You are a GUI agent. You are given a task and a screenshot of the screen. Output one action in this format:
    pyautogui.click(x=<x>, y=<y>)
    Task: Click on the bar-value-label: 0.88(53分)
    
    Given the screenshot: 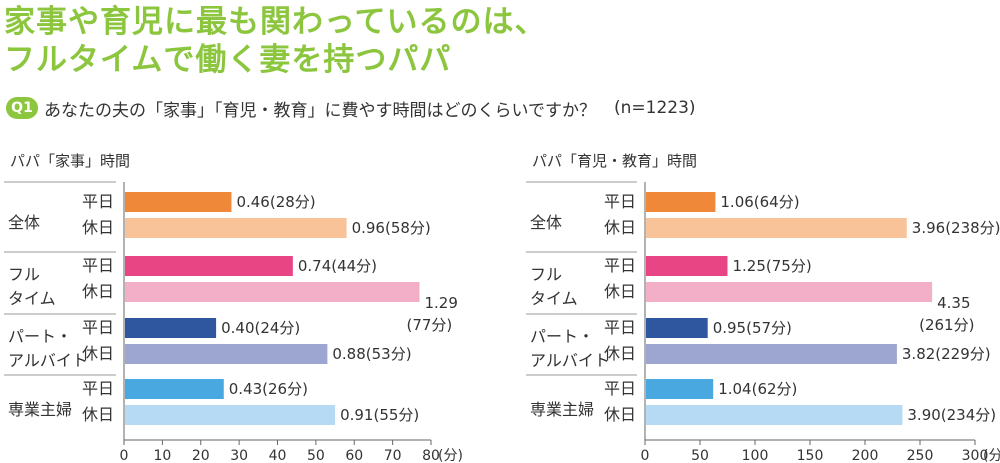 What is the action you would take?
    pyautogui.click(x=371, y=354)
    